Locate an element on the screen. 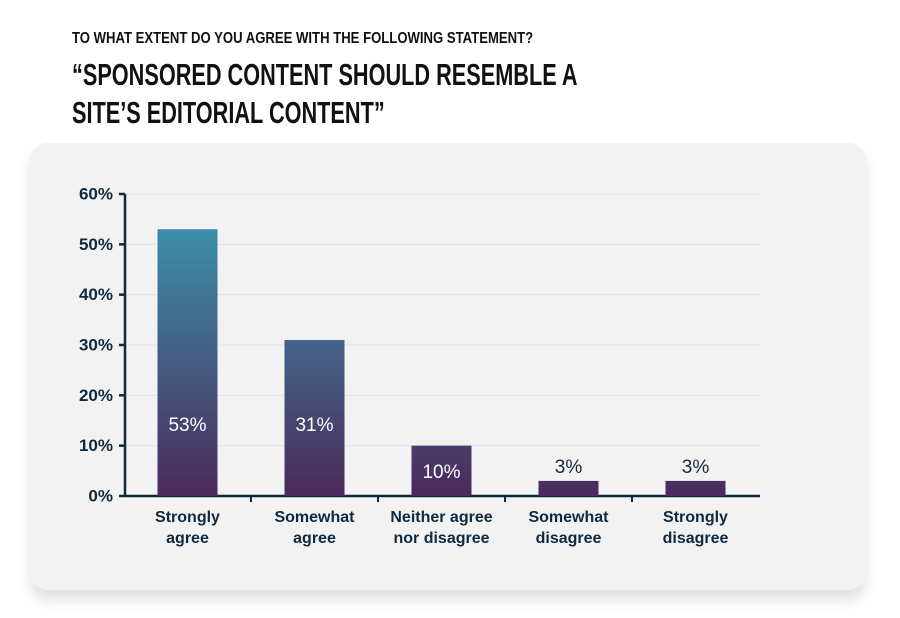 The width and height of the screenshot is (900, 618). y-tick-label: 10% is located at coordinates (96, 445).